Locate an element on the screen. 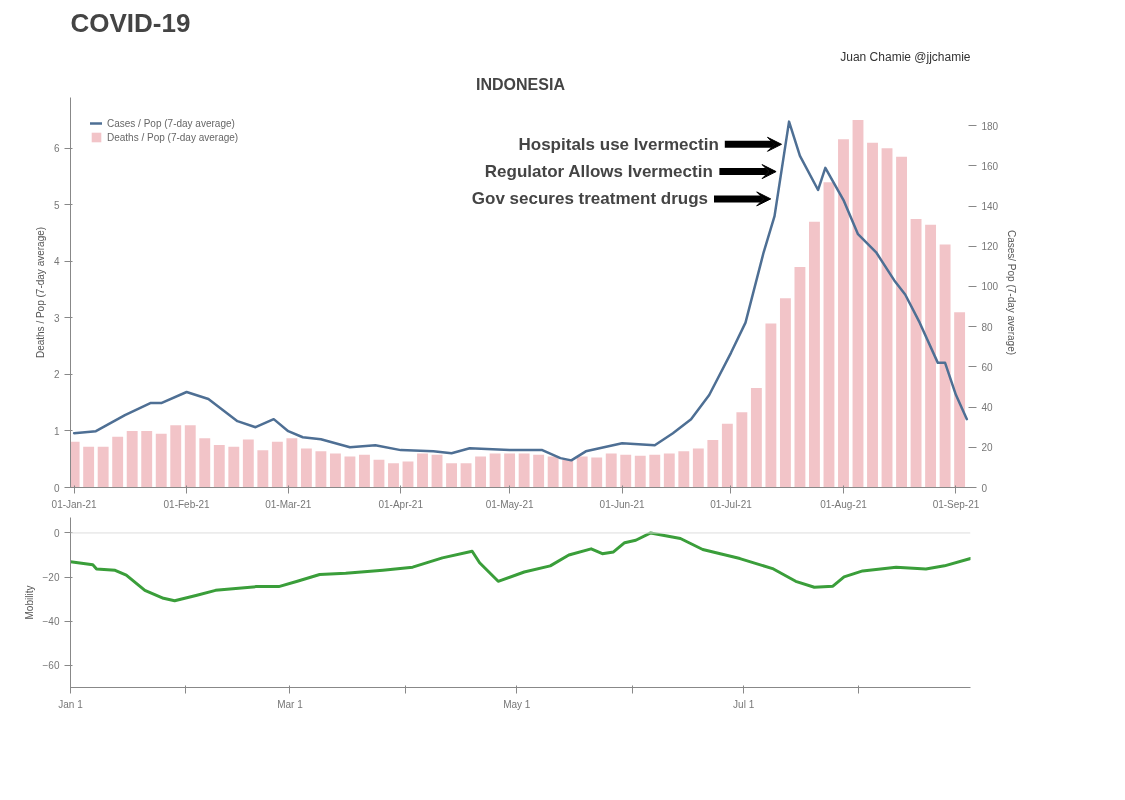 The height and width of the screenshot is (800, 1125). y2-tick-label: 140 is located at coordinates (990, 207).